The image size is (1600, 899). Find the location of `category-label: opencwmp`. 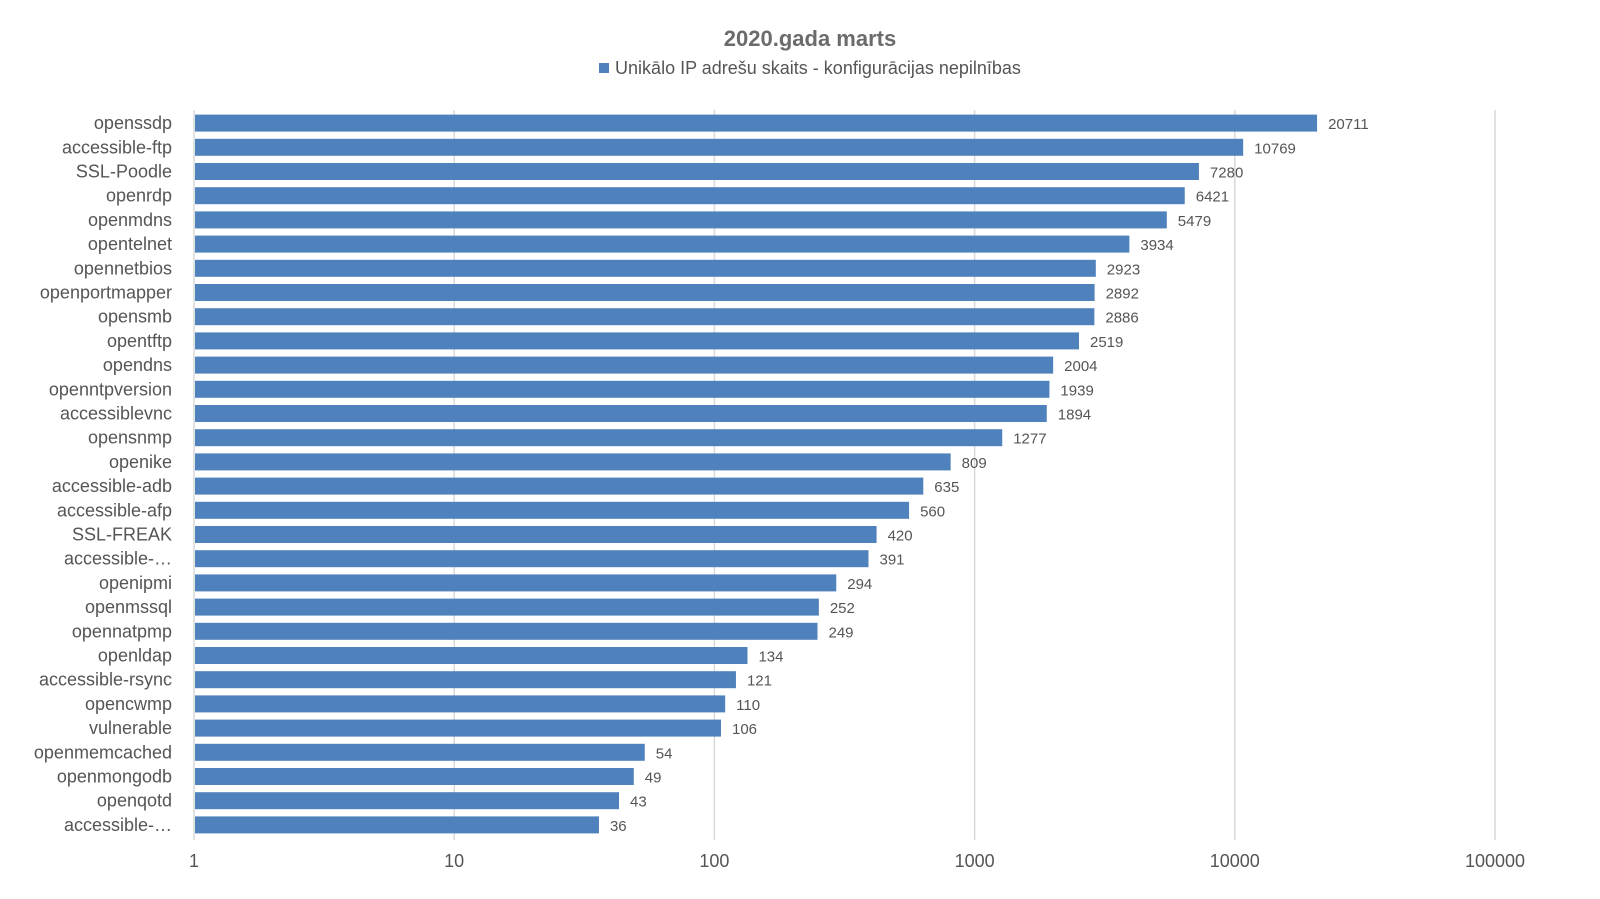

category-label: opencwmp is located at coordinates (128, 704).